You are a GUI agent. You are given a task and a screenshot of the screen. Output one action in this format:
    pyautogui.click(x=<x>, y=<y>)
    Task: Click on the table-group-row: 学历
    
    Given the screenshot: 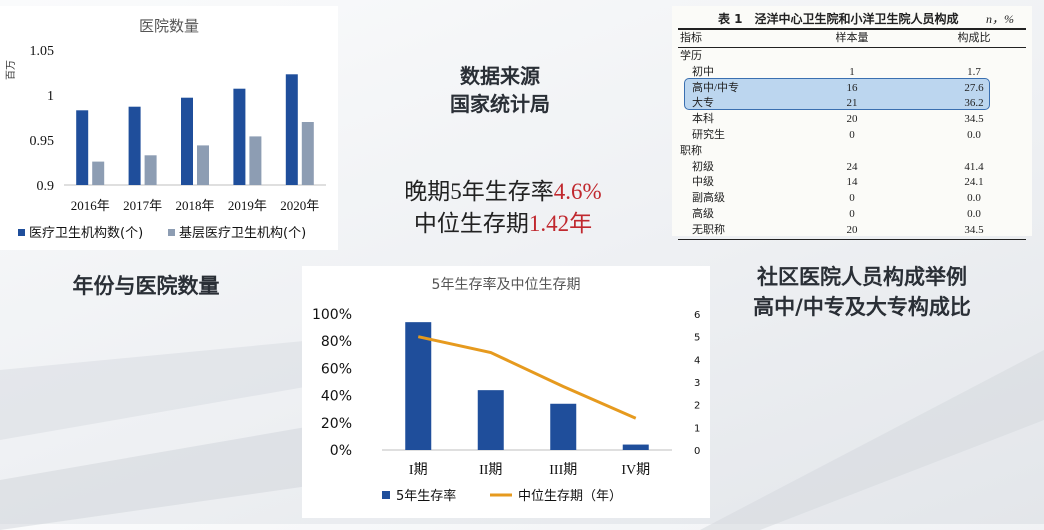 What is the action you would take?
    pyautogui.click(x=852, y=56)
    